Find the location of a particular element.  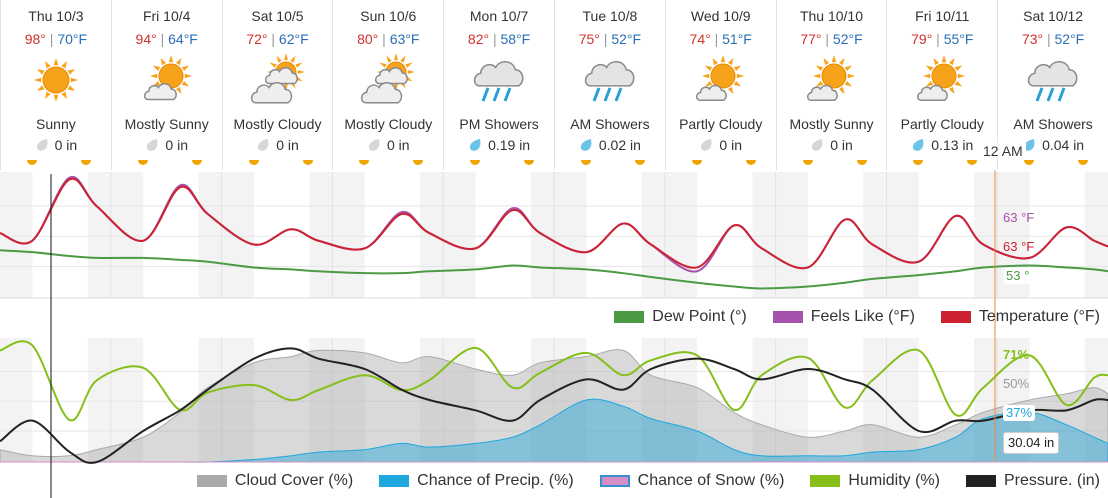

day-column: Thu 10/10 77° | 52°F Mostly Sunny 0 in is located at coordinates (831, 85).